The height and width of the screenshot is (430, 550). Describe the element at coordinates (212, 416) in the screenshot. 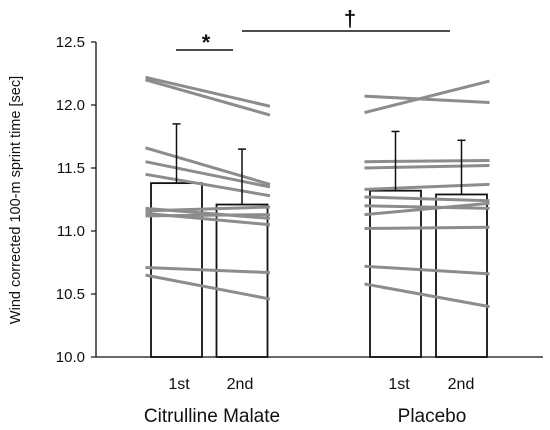

I see `group-label: Citrulline Malate` at that location.